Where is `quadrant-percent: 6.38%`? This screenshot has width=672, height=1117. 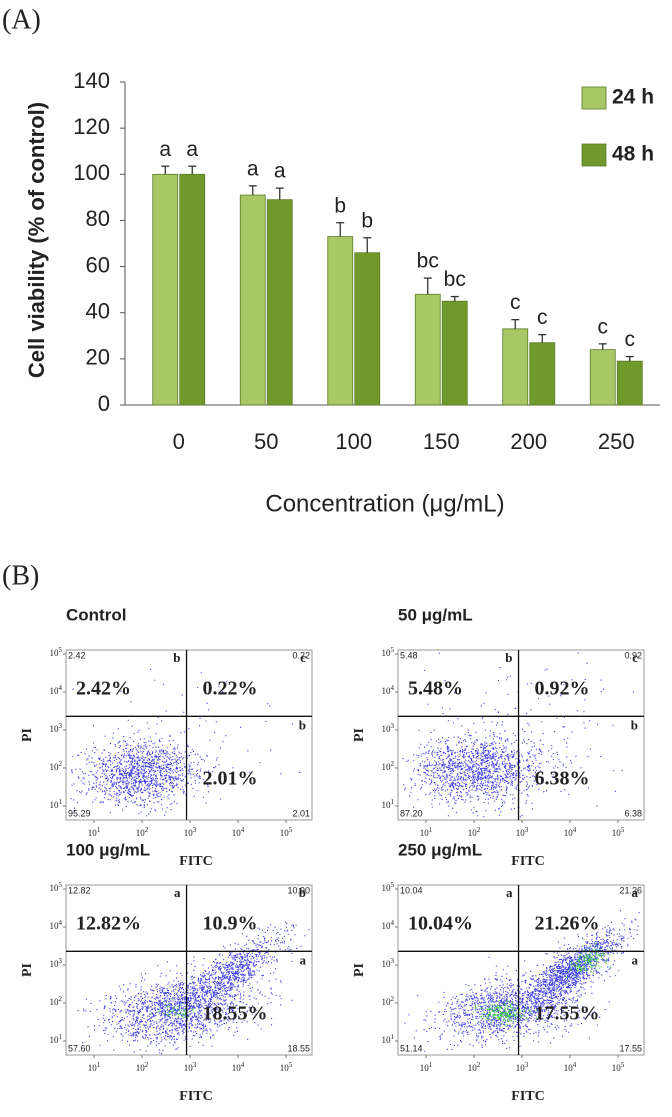
quadrant-percent: 6.38% is located at coordinates (562, 779).